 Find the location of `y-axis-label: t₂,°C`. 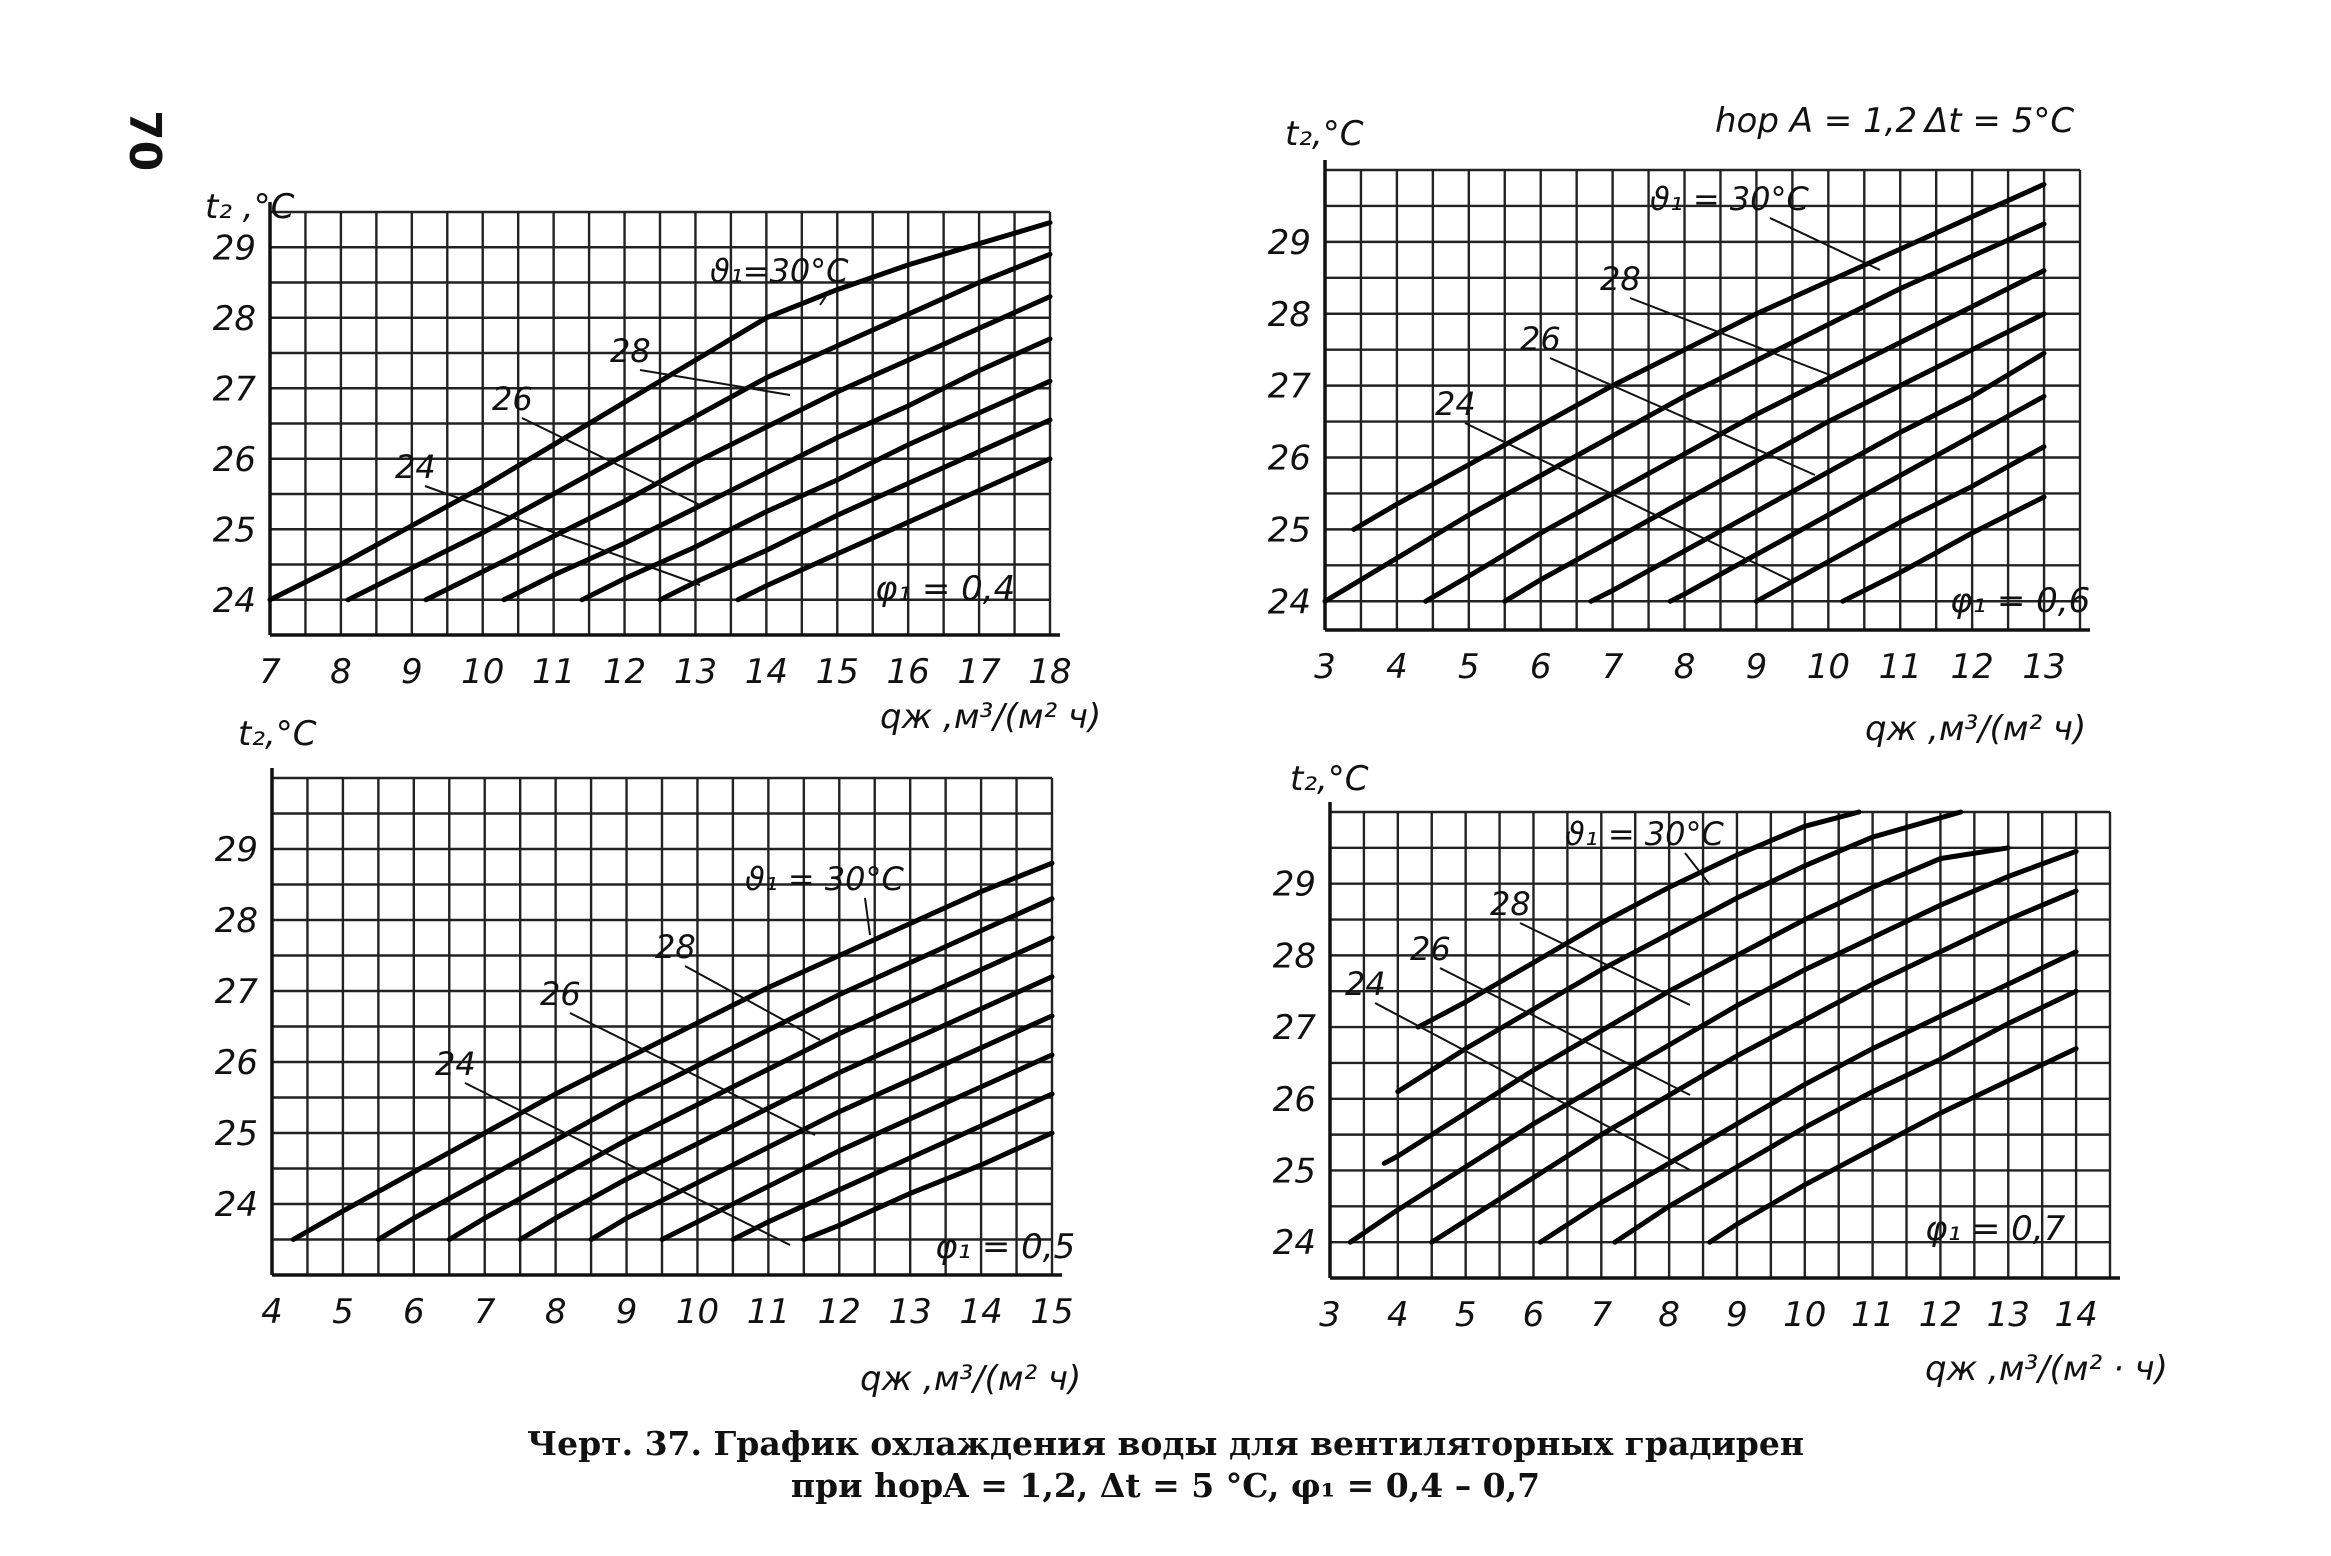

y-axis-label: t₂,°C is located at coordinates (1324, 134).